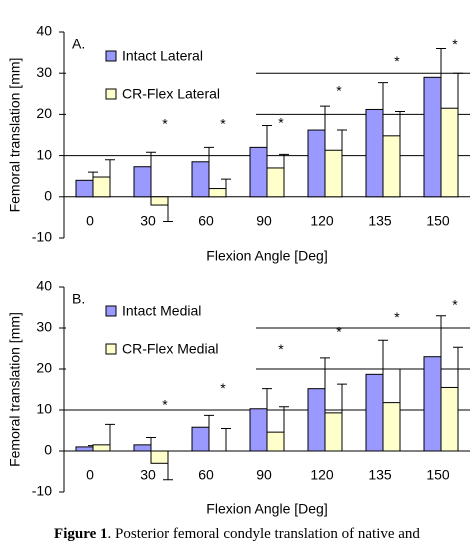 The image size is (474, 544). Describe the element at coordinates (170, 349) in the screenshot. I see `legend-label: CR-Flex Medial` at that location.